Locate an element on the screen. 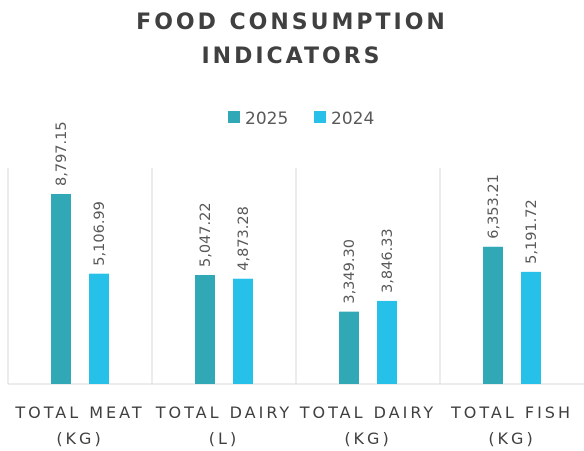  value-label: 4,873.28 is located at coordinates (244, 238).